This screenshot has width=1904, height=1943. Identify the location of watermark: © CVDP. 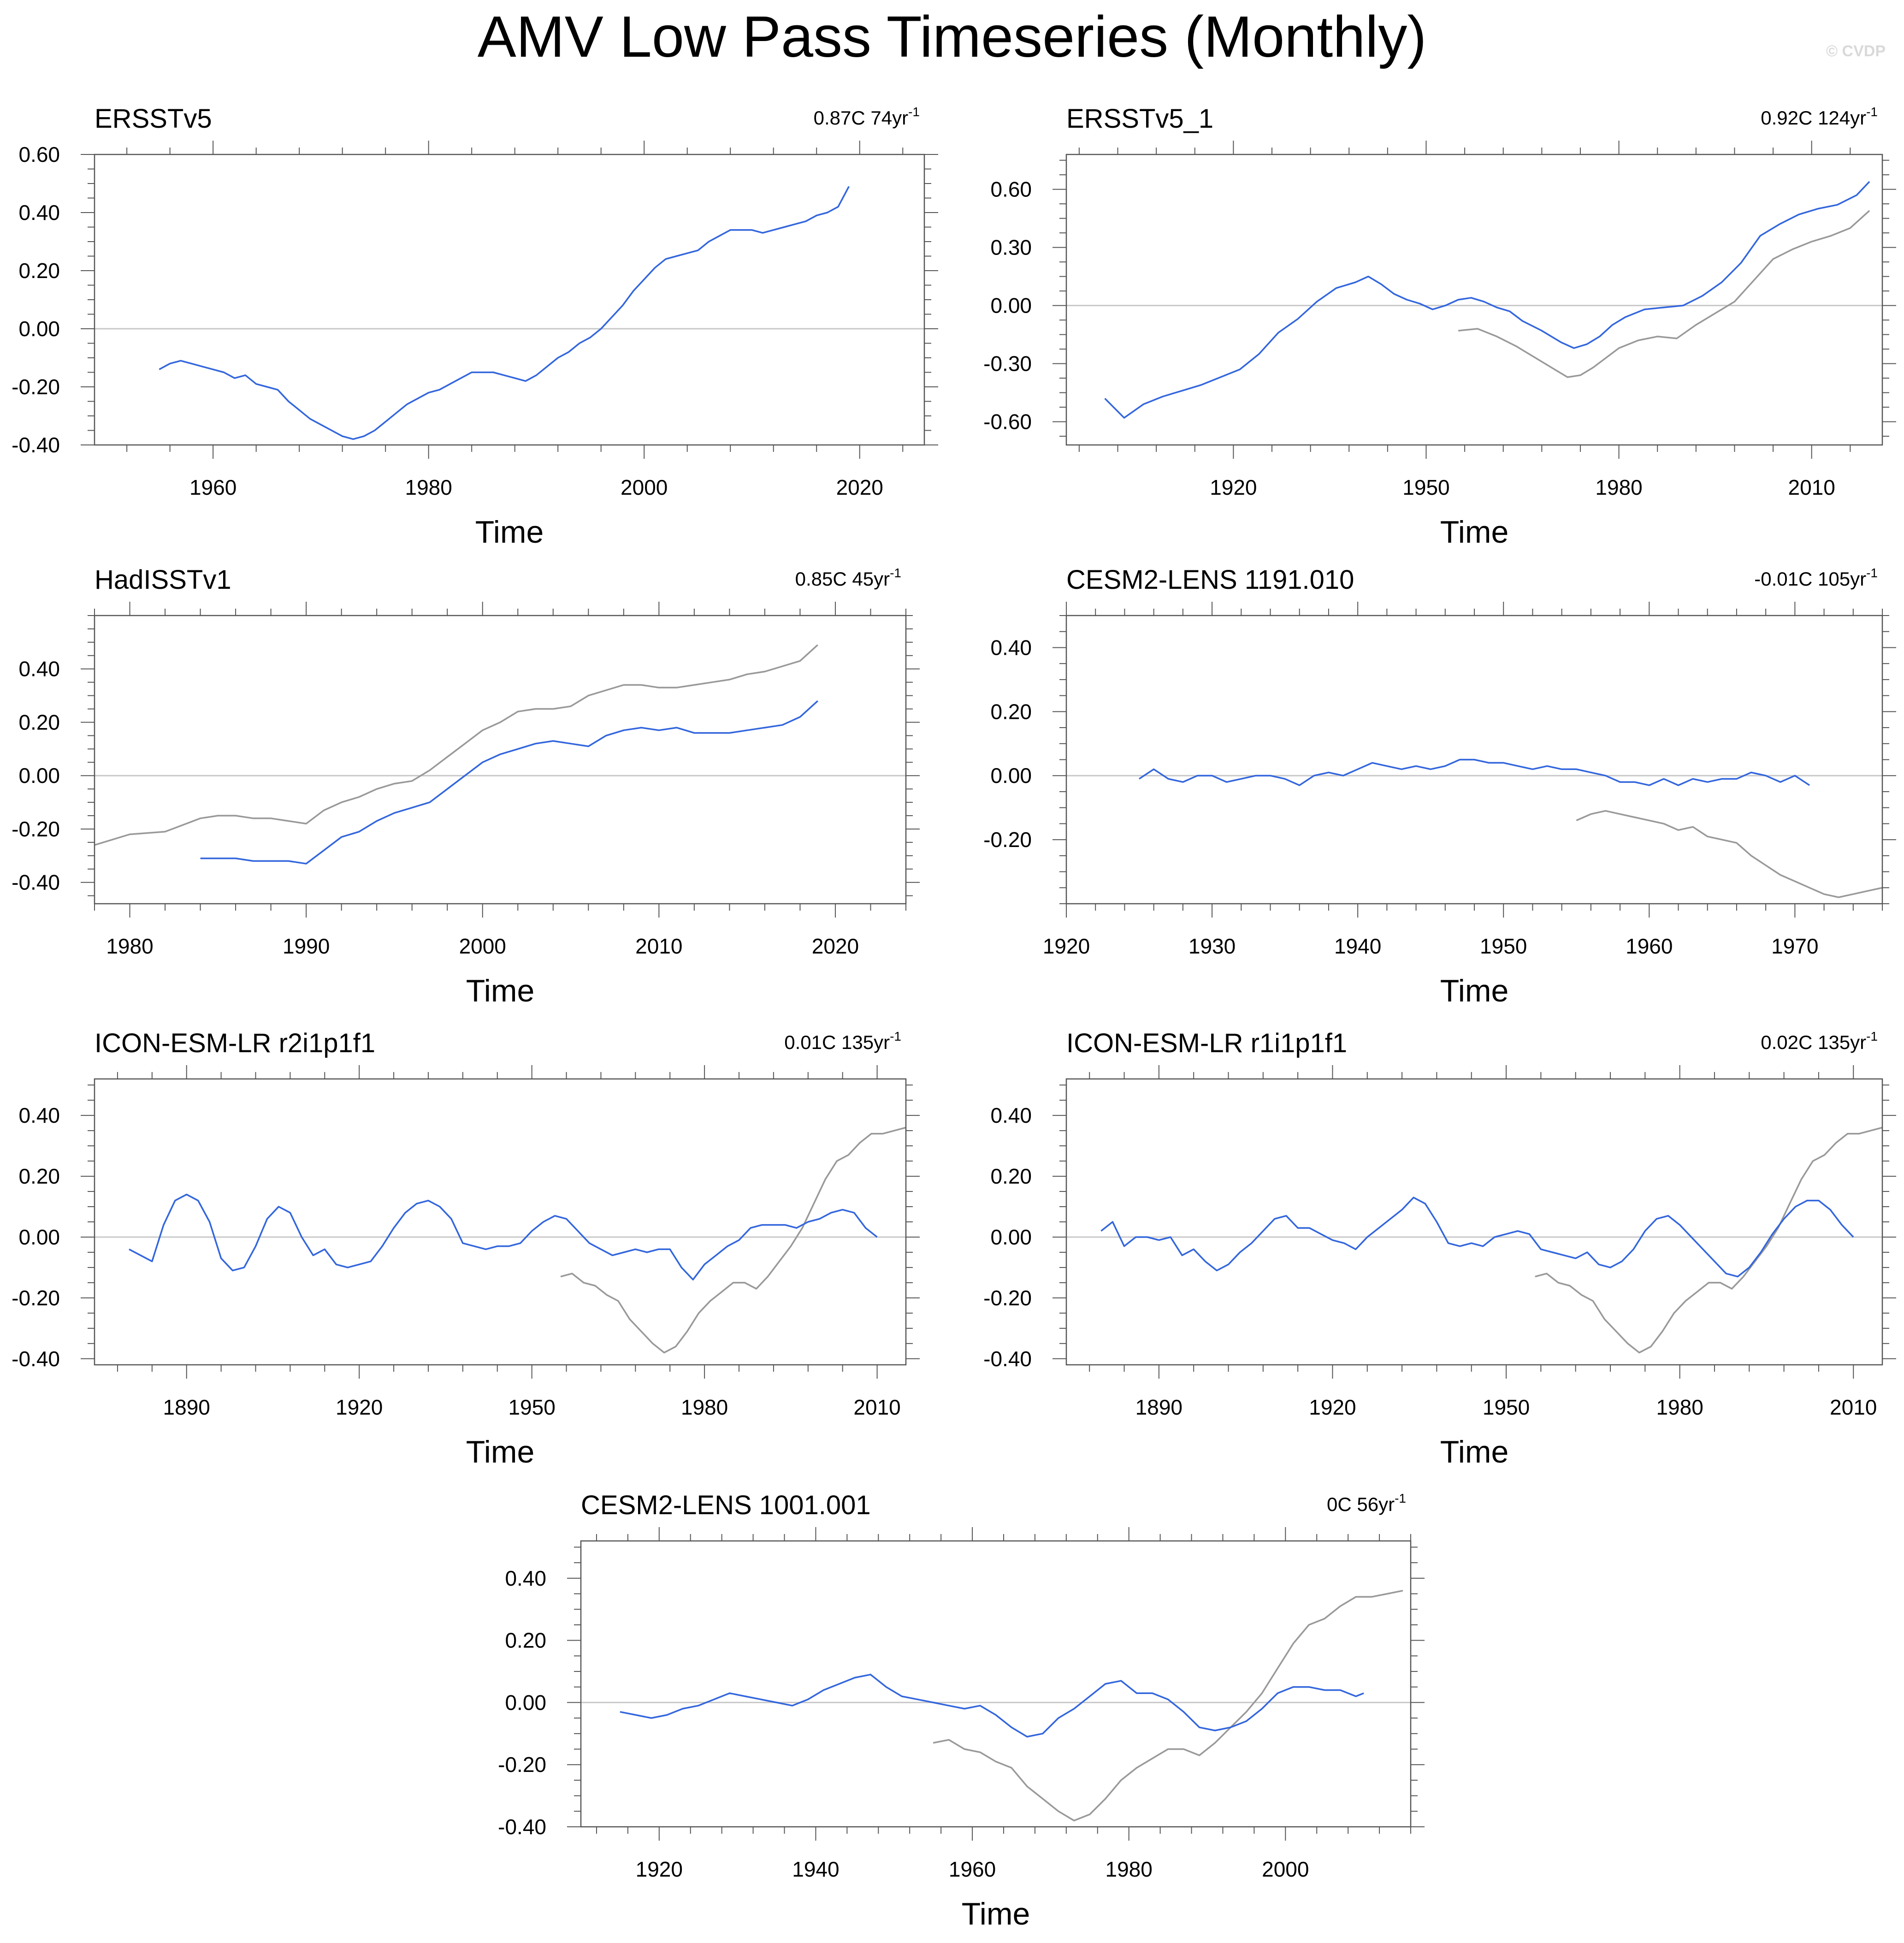
(1856, 51).